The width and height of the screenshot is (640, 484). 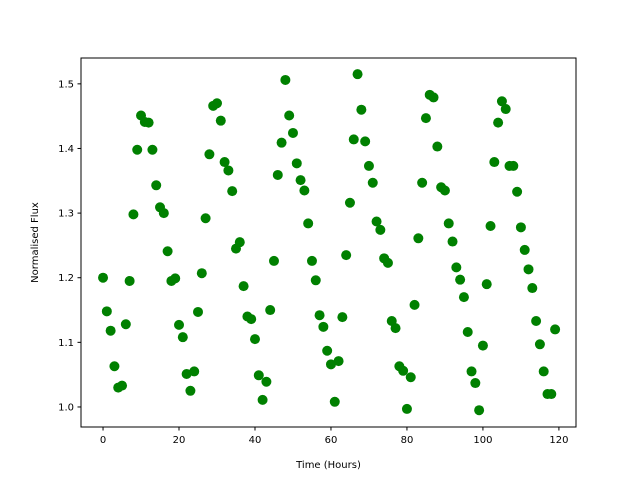 What do you see at coordinates (331, 440) in the screenshot?
I see `x-tick-label: 60` at bounding box center [331, 440].